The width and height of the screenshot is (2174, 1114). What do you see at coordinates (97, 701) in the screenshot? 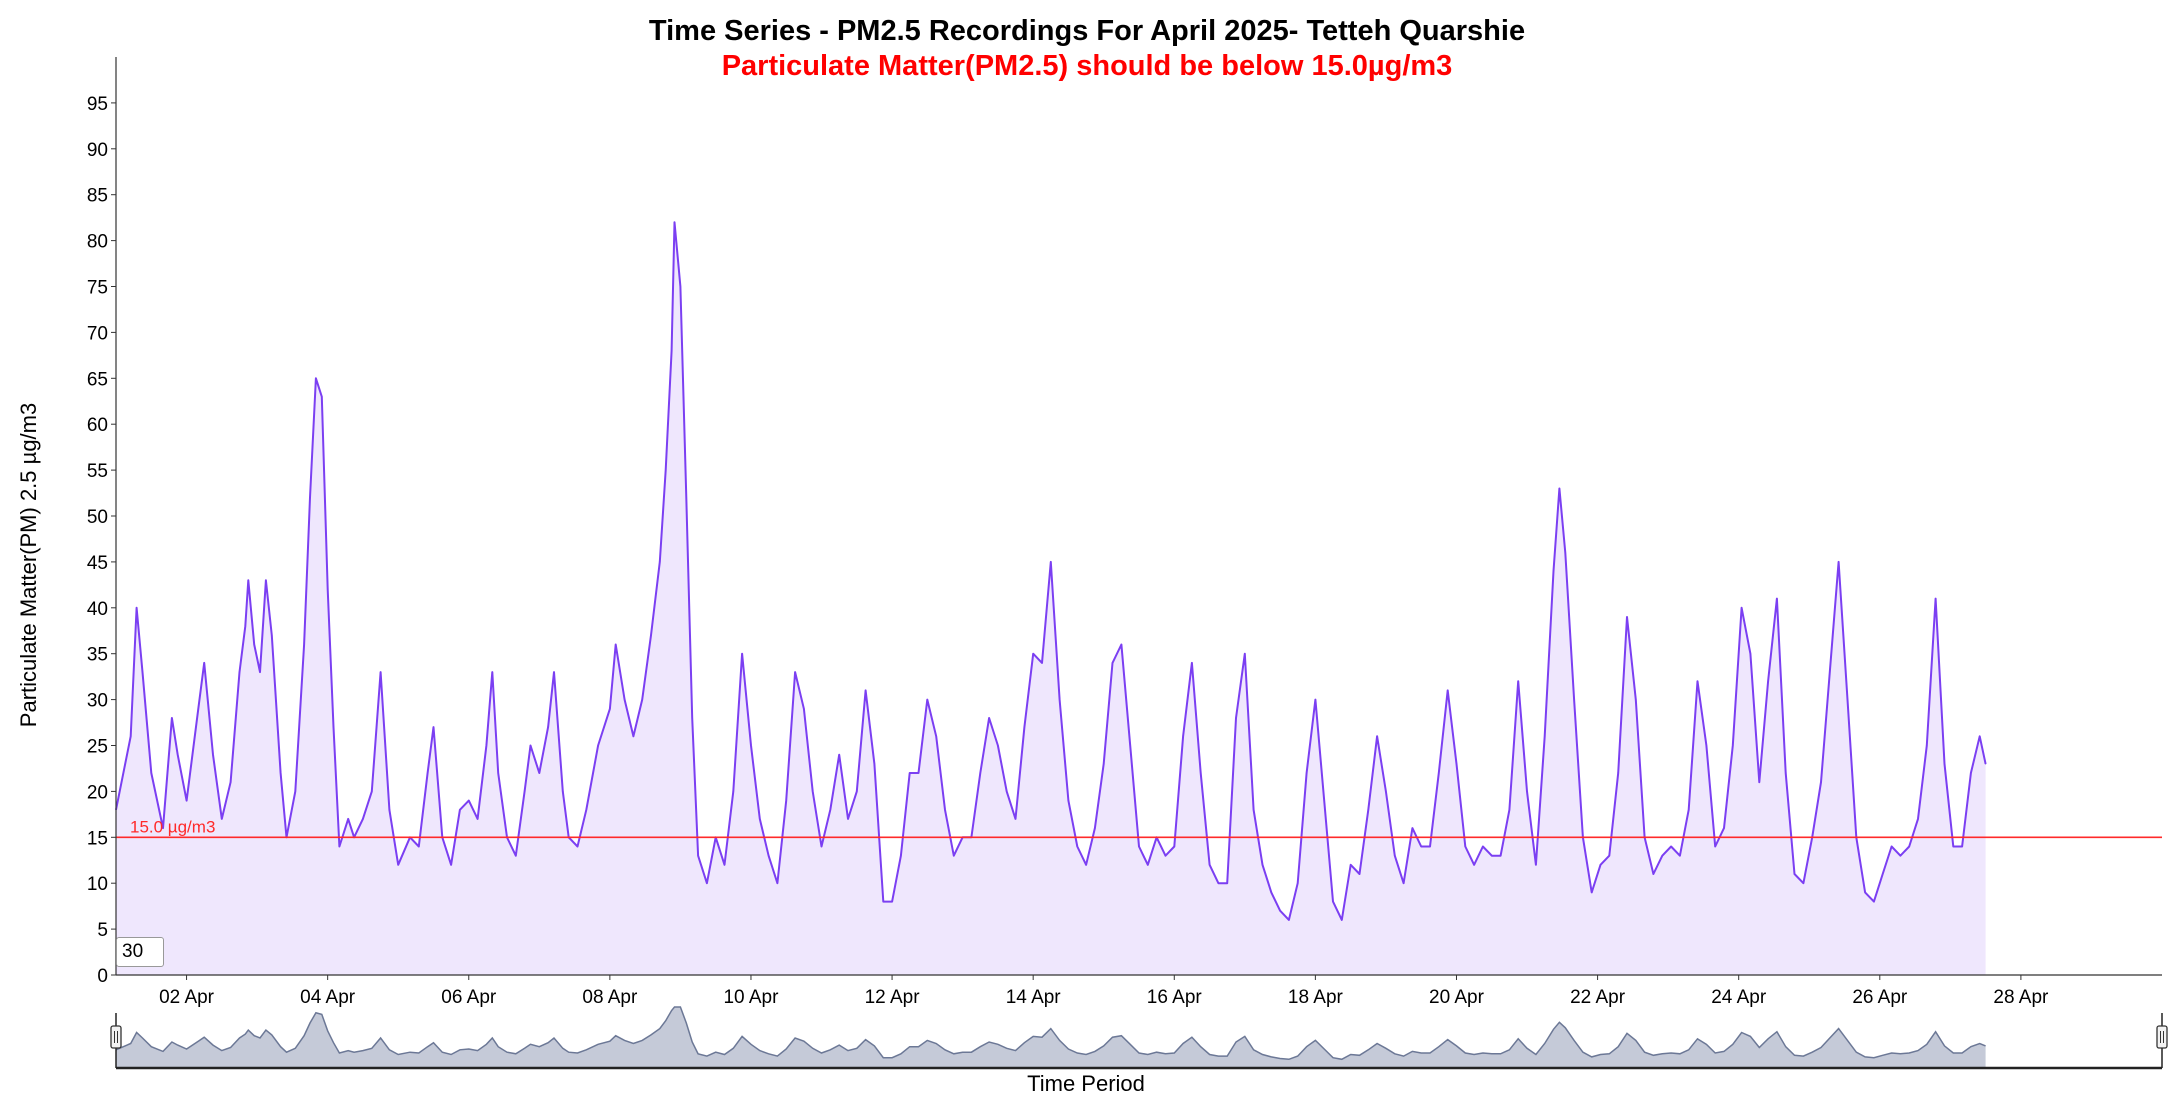
I see `y-tick-label: 30` at bounding box center [97, 701].